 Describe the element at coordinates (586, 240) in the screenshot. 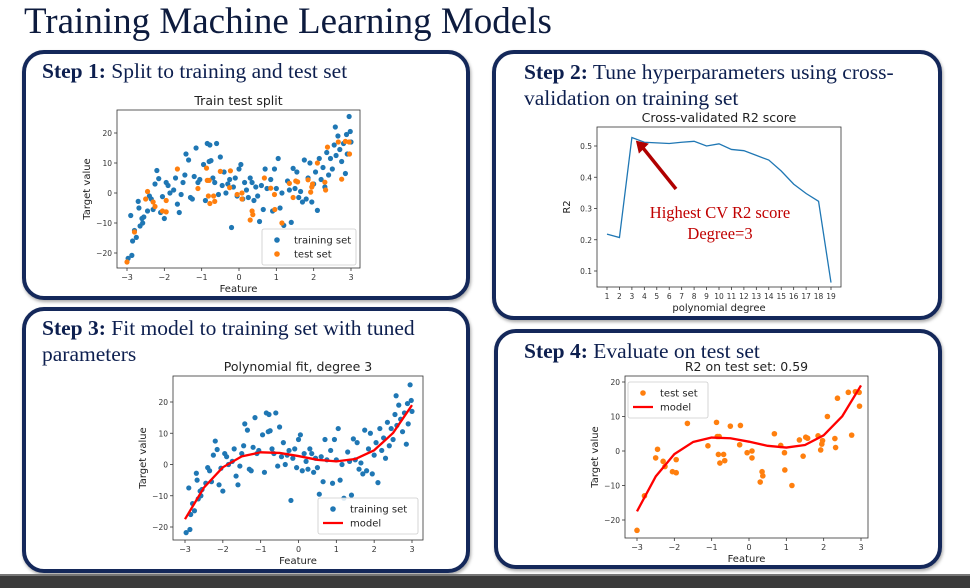

I see `y-tick-label: 0.2` at that location.